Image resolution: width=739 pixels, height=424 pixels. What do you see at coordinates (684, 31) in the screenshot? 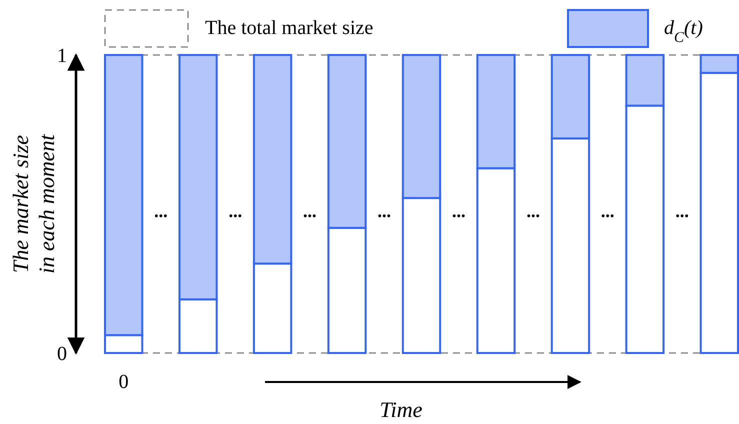
I see `legend-label: d$_{C}$(t)` at bounding box center [684, 31].